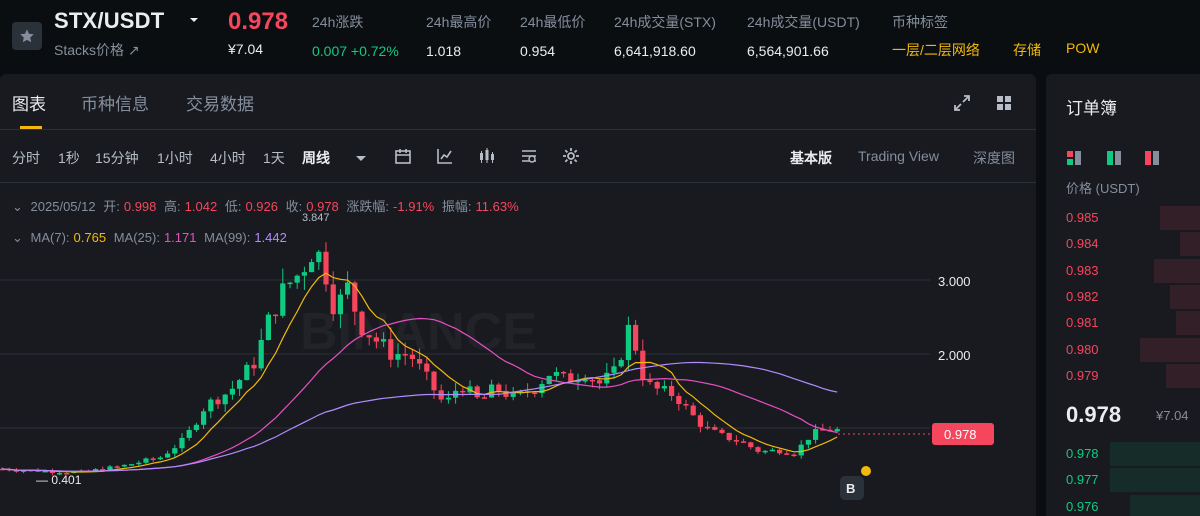 The width and height of the screenshot is (1200, 516). I want to click on pair-symbol: STX/USDT, so click(109, 20).